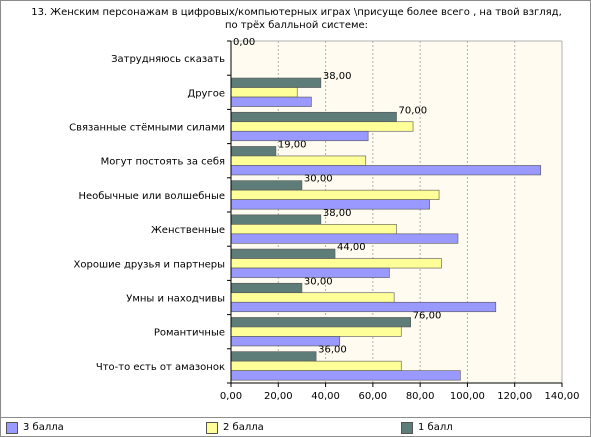 The image size is (591, 437). Describe the element at coordinates (435, 427) in the screenshot. I see `legend-label-1-ball: 1 балл` at that location.